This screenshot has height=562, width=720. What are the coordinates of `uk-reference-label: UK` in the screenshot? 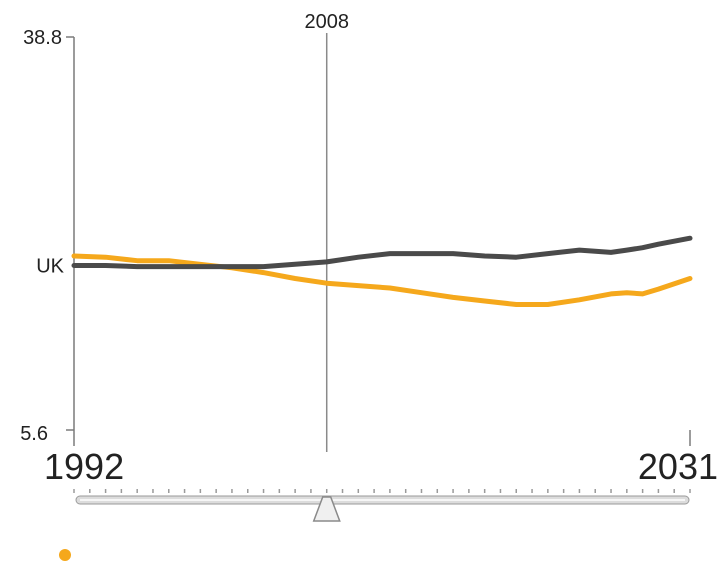 It's located at (50, 266).